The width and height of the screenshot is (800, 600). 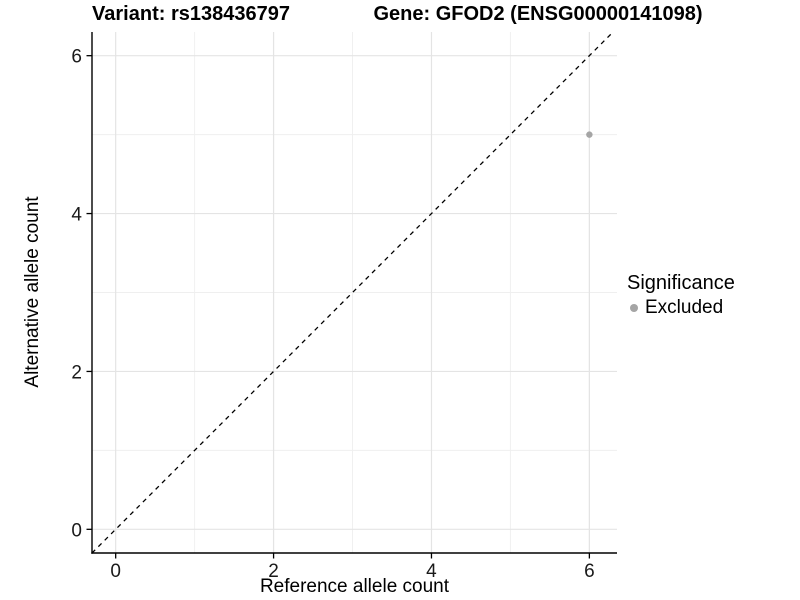 What do you see at coordinates (115, 571) in the screenshot?
I see `x-tick-label: 0` at bounding box center [115, 571].